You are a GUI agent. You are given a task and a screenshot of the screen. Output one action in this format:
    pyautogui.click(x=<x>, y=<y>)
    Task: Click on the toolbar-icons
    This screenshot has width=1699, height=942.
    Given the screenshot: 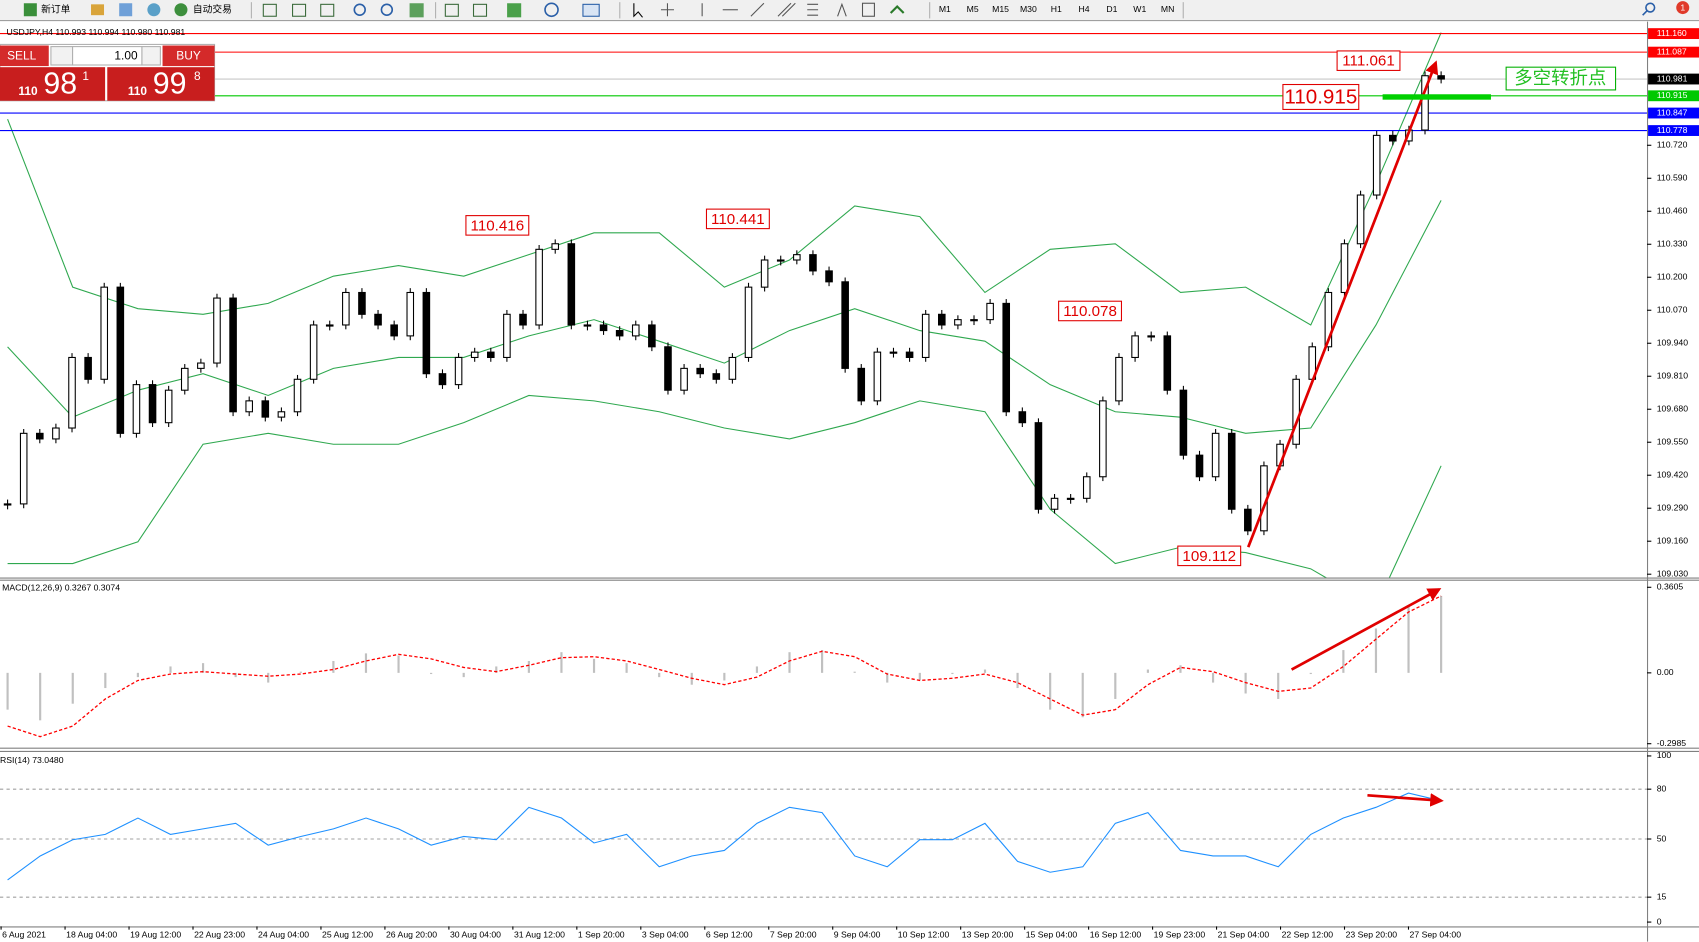 What is the action you would take?
    pyautogui.click(x=856, y=10)
    